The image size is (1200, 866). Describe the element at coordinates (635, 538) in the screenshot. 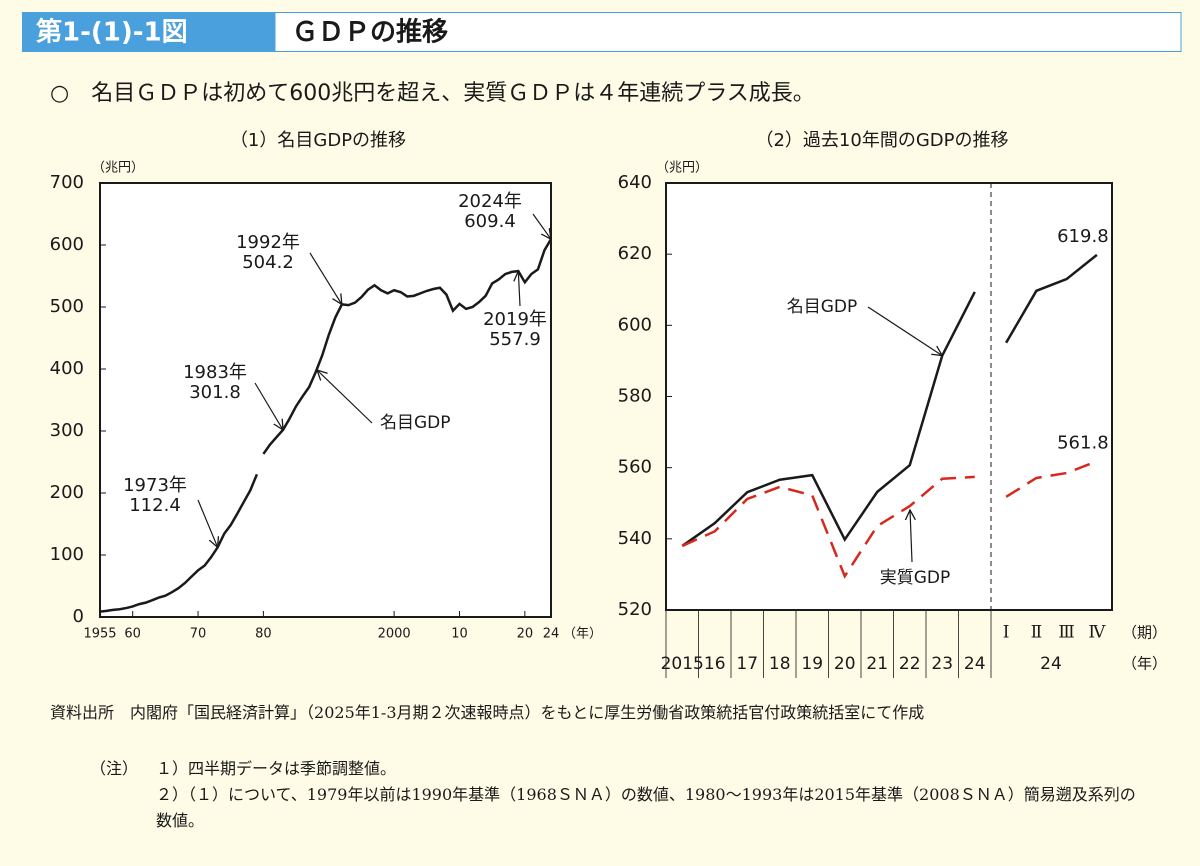

I see `y-tick-label: 540` at that location.